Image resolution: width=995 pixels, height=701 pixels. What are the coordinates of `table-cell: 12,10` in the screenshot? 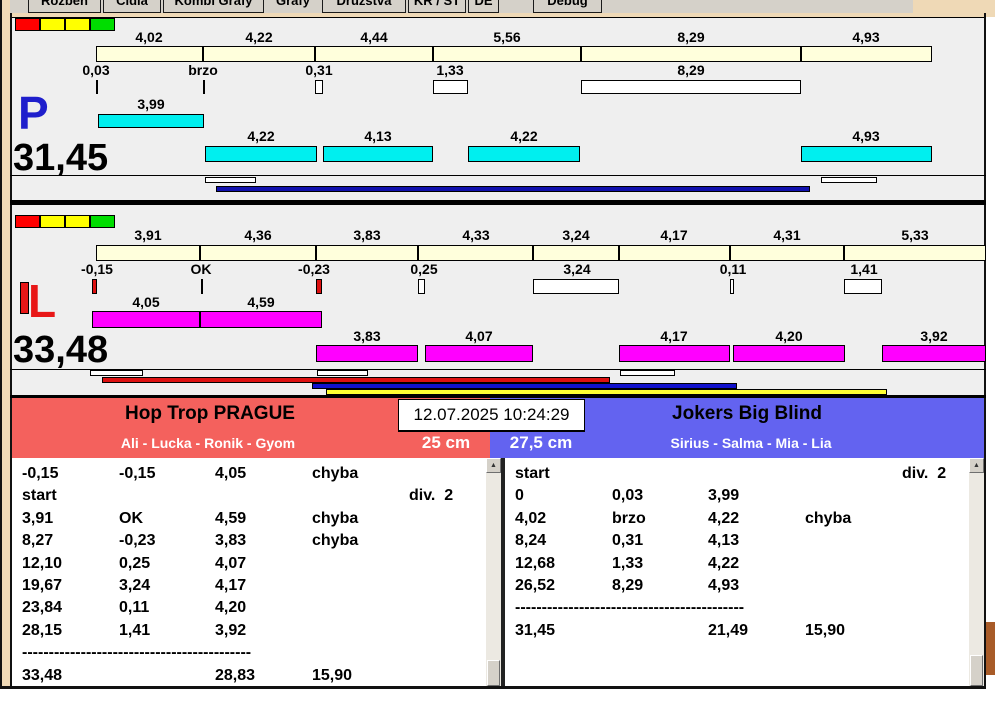 It's located at (42, 563).